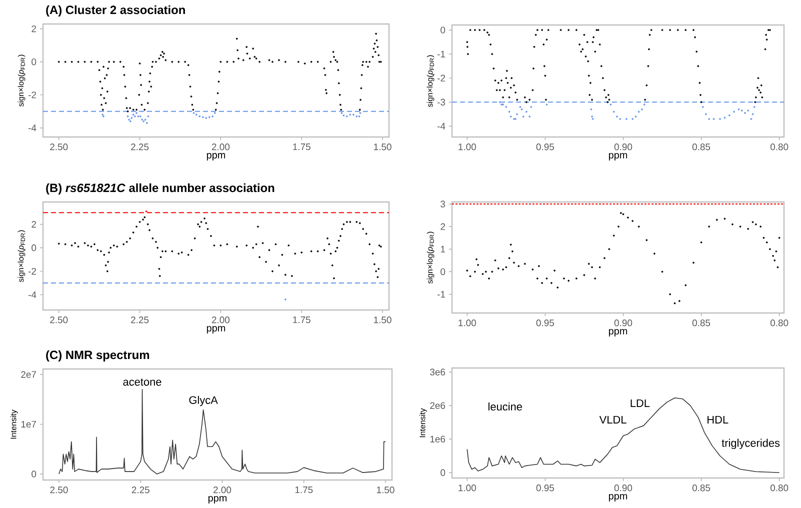 Image resolution: width=801 pixels, height=508 pixels. What do you see at coordinates (612, 420) in the screenshot?
I see `annotation: VLDL` at bounding box center [612, 420].